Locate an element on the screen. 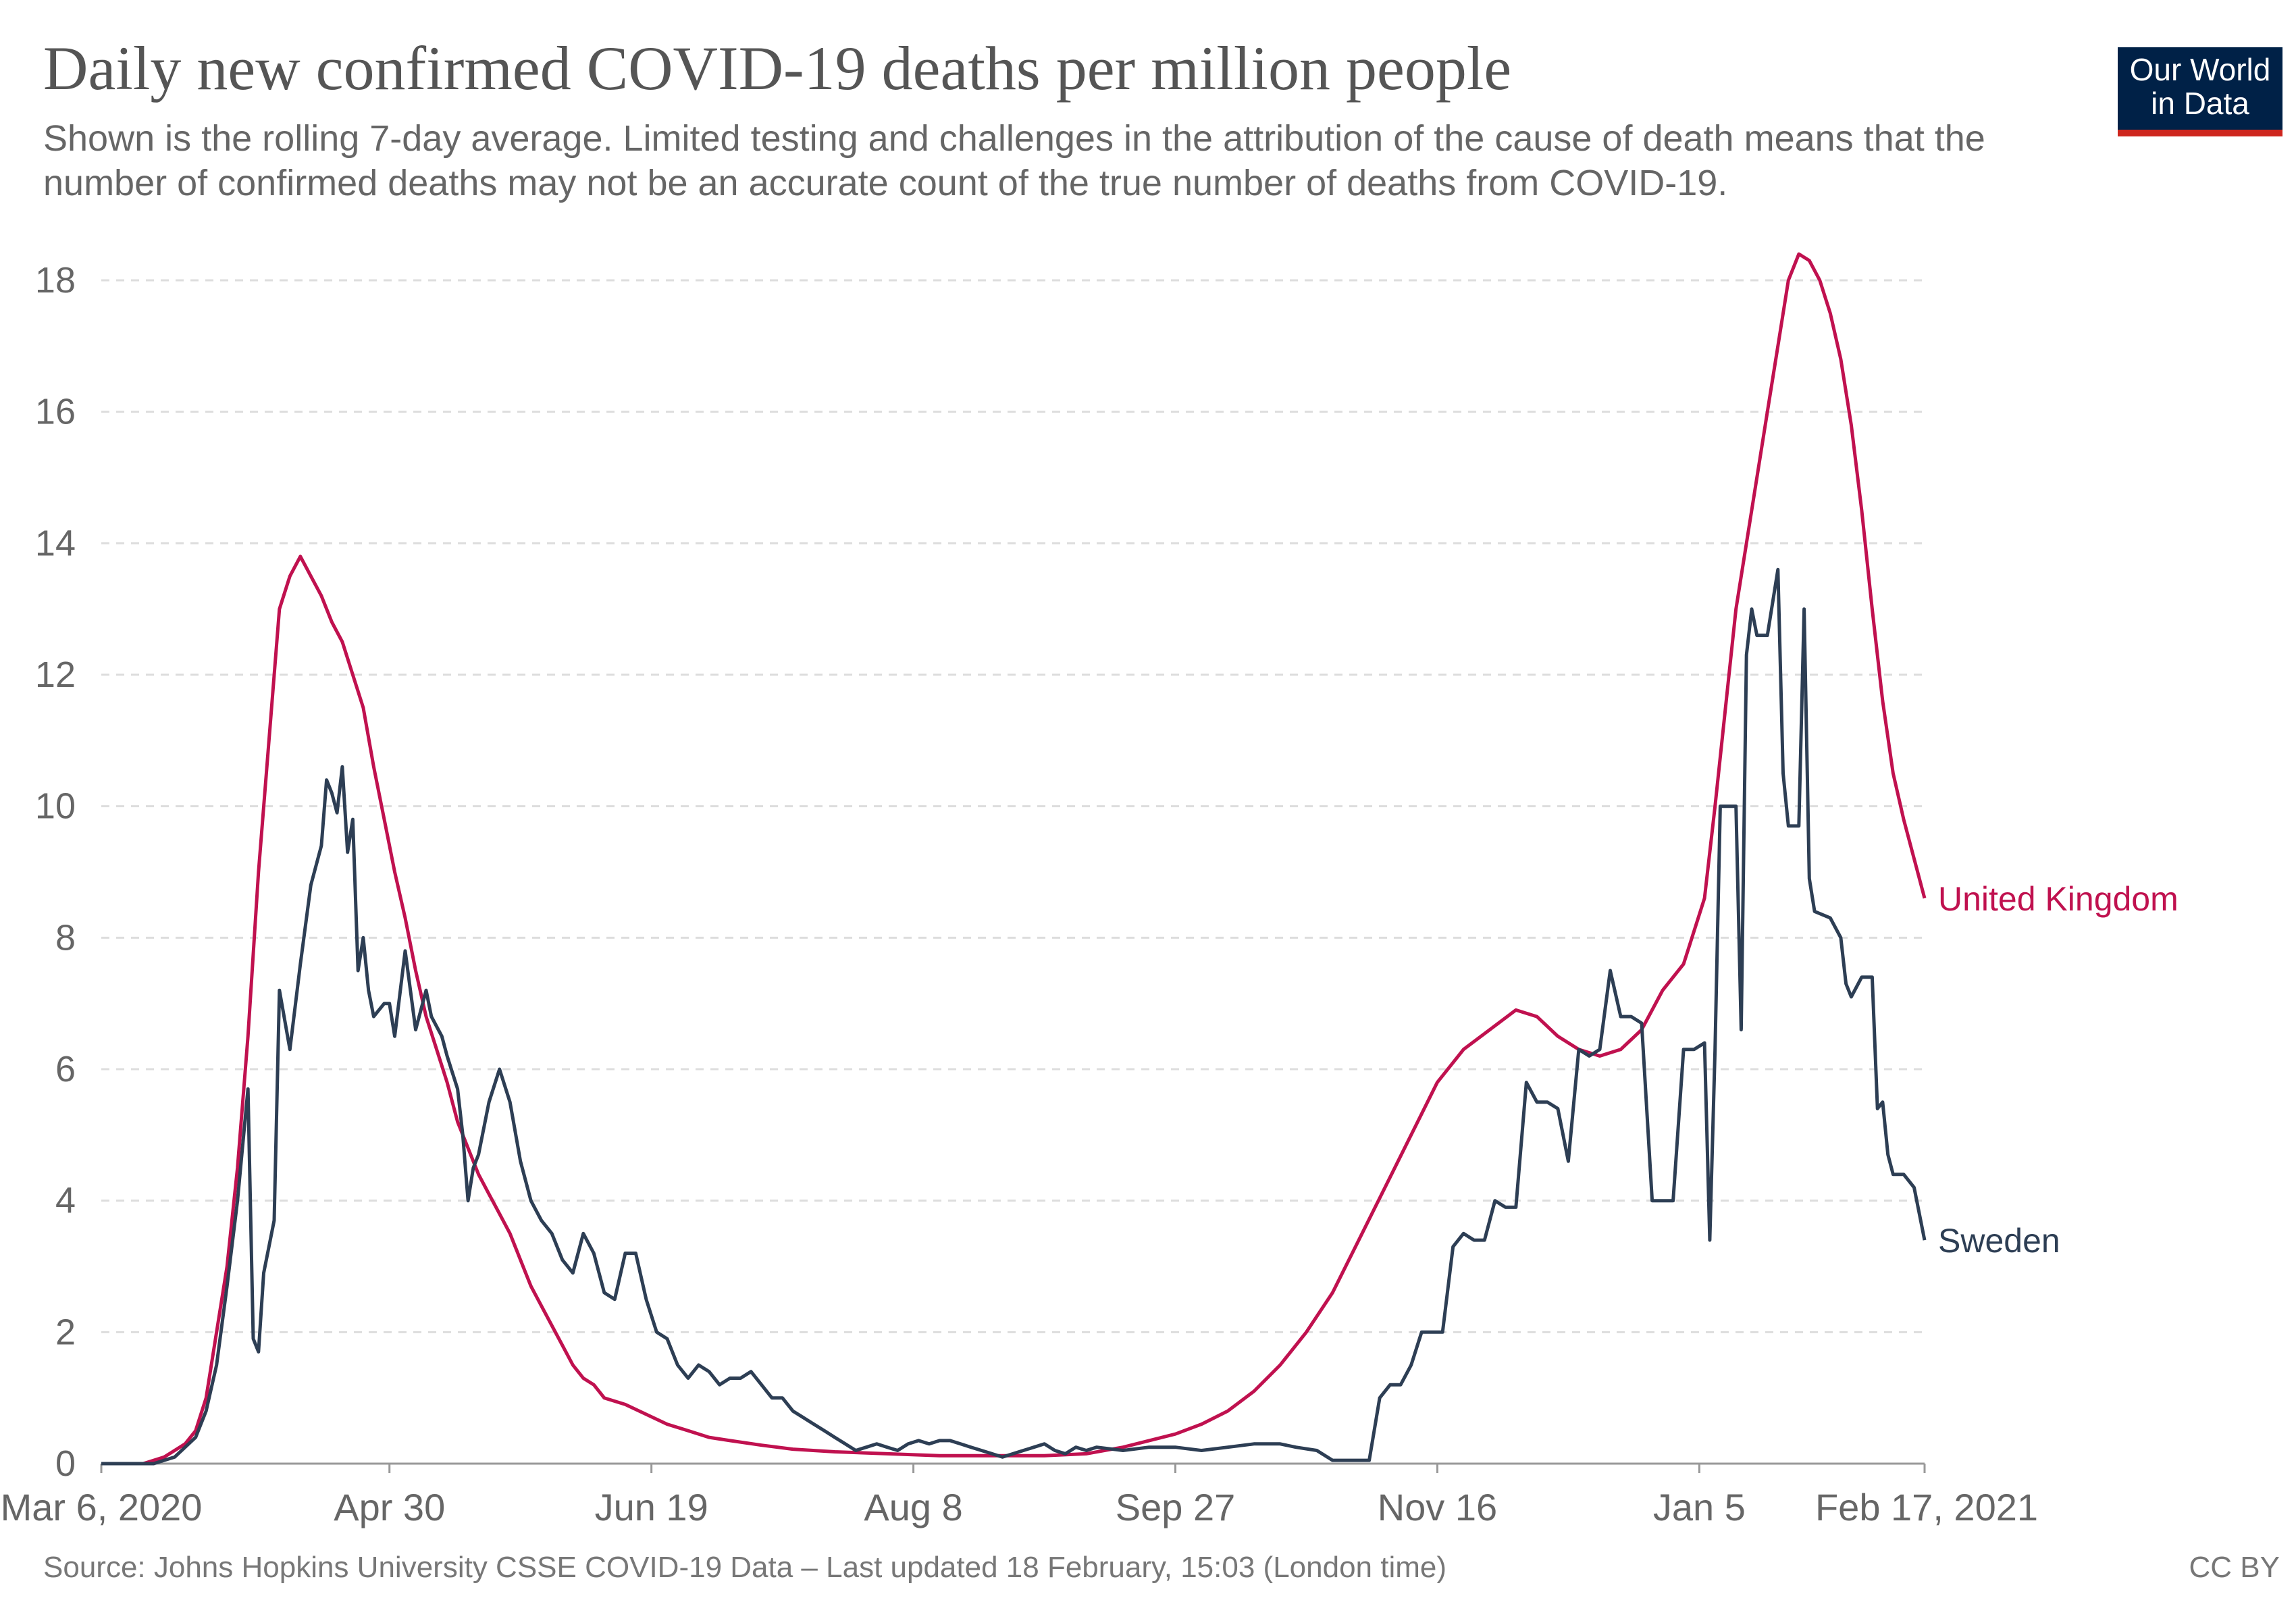 The image size is (2296, 1621). y-tick-label: 16 is located at coordinates (55, 412).